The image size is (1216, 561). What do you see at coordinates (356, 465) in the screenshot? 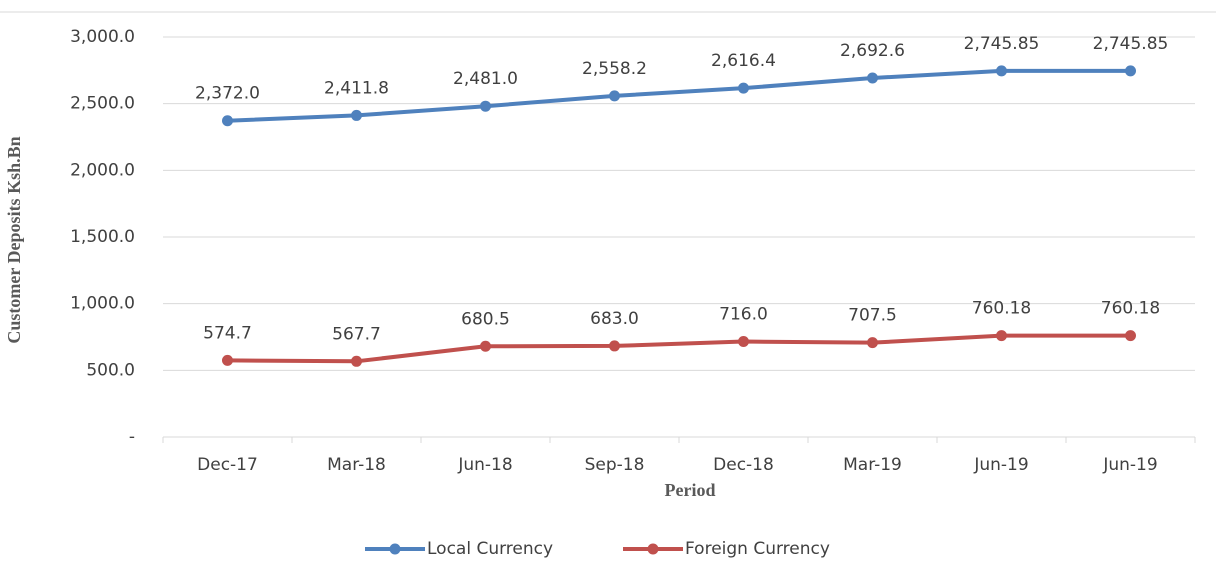
I see `x-tick-label: Mar-18` at bounding box center [356, 465].